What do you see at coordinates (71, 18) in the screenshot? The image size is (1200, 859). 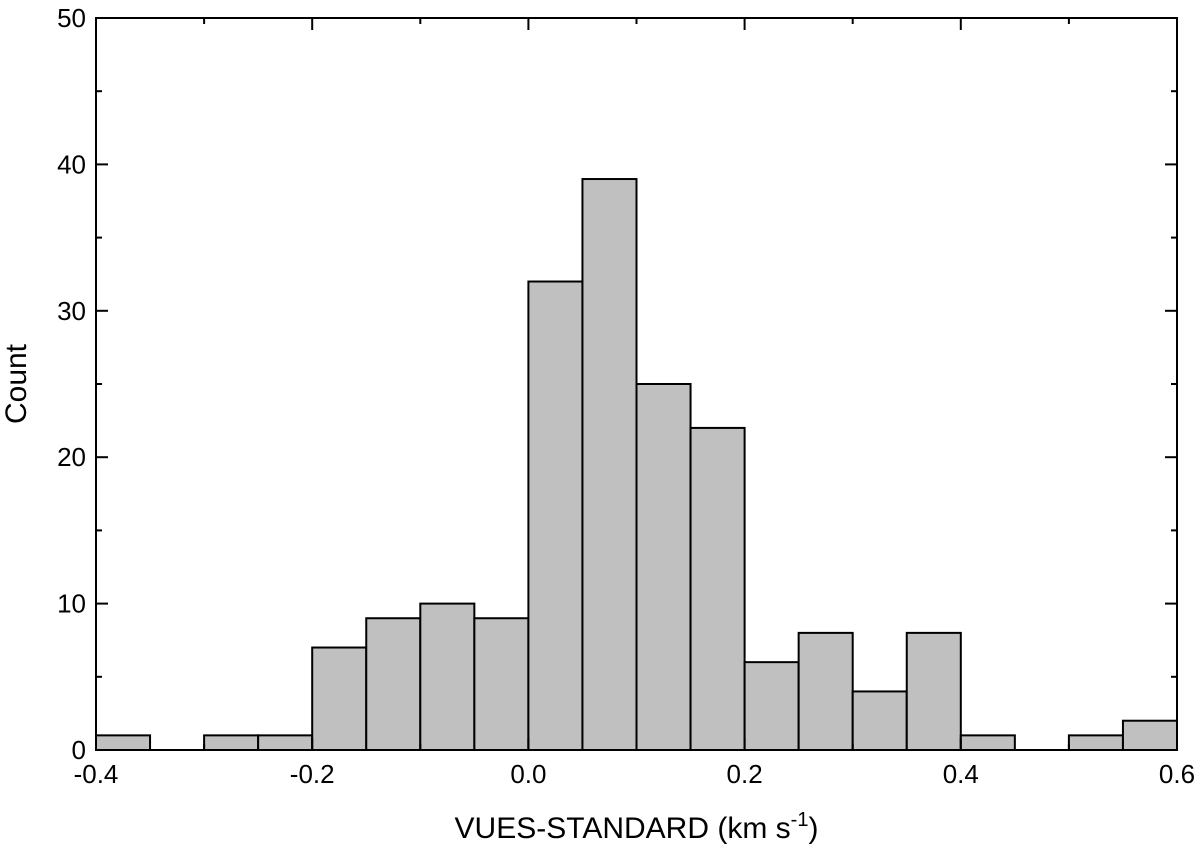 I see `y-tick-label: 50` at bounding box center [71, 18].